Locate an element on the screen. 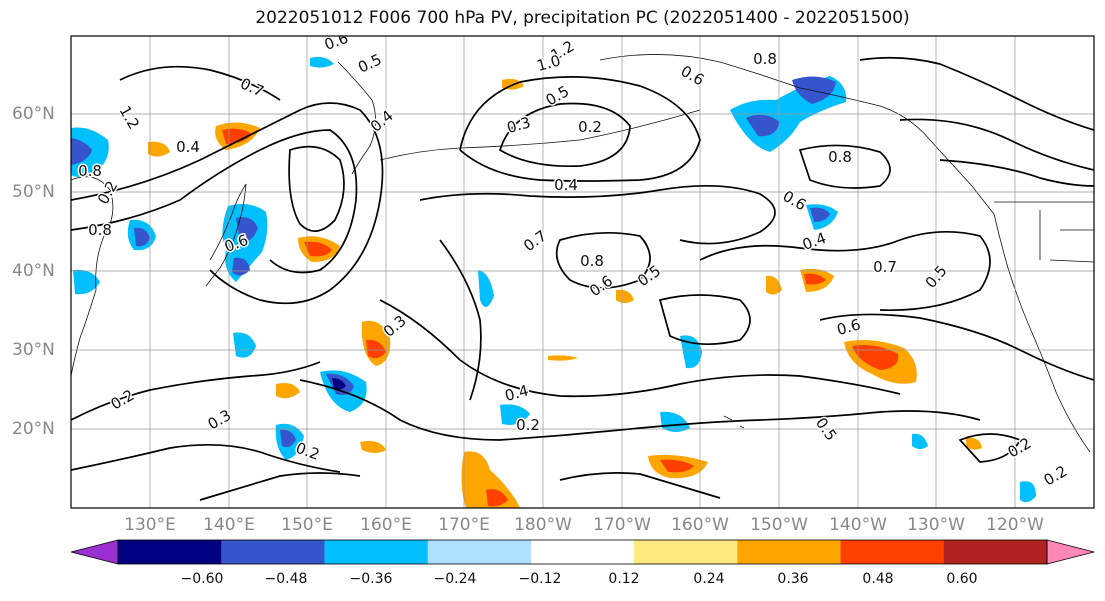 This screenshot has width=1105, height=601. lat-label: 40°N is located at coordinates (33, 271).